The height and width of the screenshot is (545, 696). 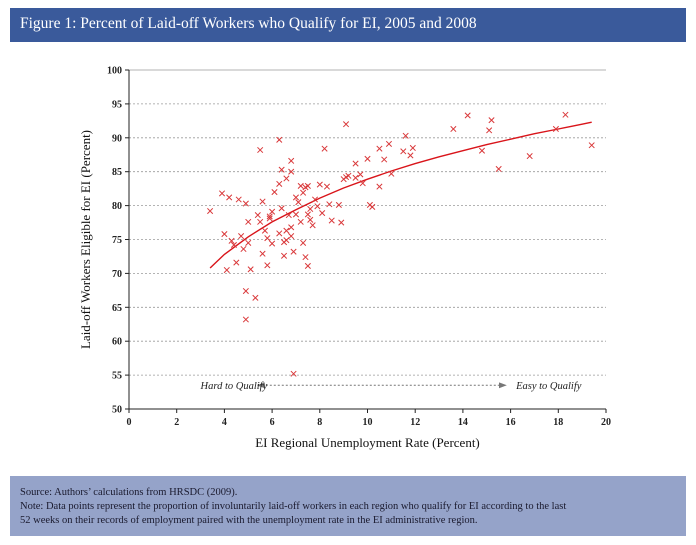 I want to click on y-tick-label-60: 60, so click(x=117, y=342).